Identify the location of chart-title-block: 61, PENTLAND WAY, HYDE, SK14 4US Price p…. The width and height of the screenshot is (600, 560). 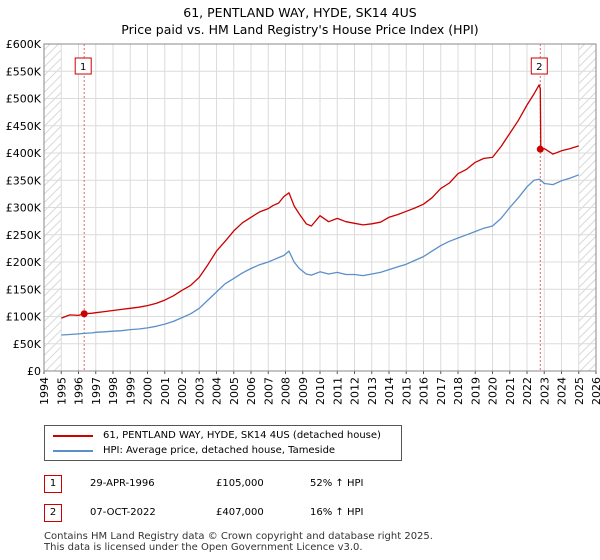
(300, 21).